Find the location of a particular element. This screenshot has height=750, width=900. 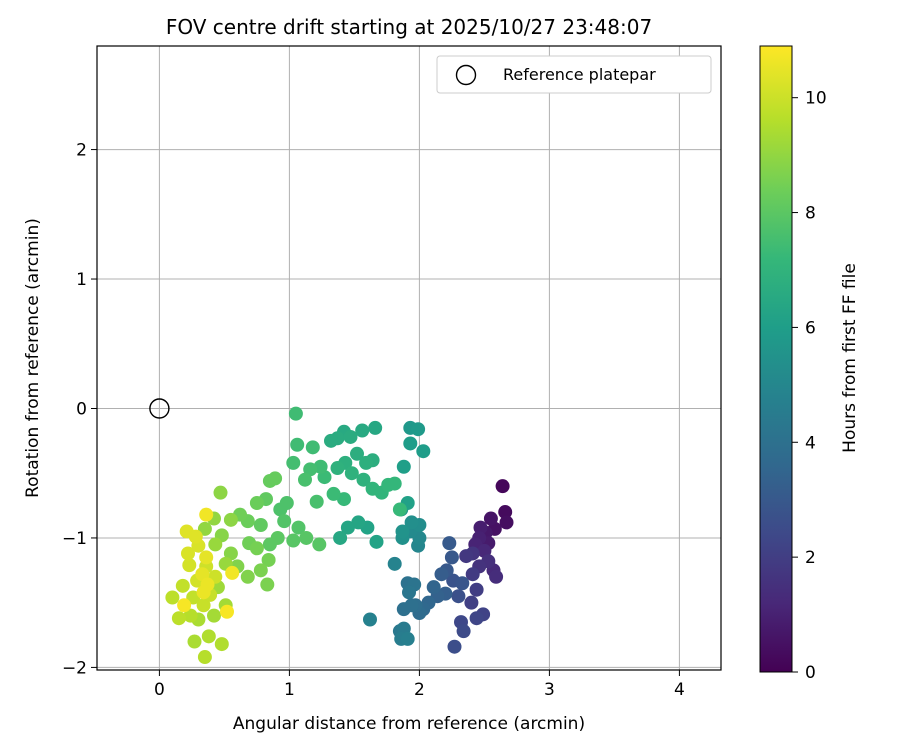

y-tick-label: 2 is located at coordinates (81, 151).